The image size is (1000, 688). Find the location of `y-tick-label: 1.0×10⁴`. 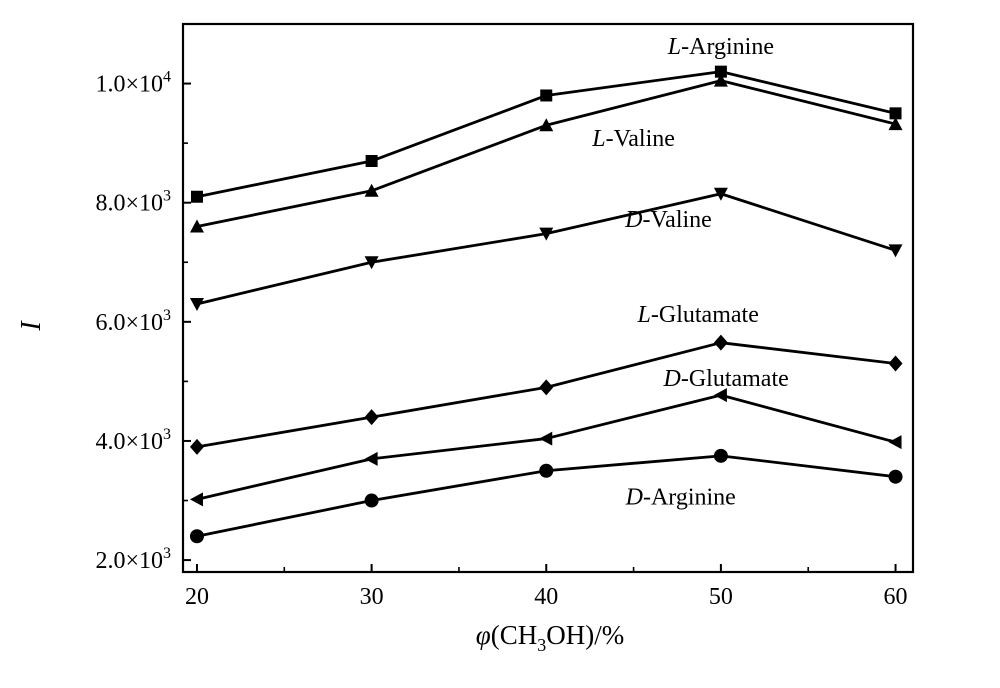

y-tick-label: 1.0×10⁴ is located at coordinates (133, 83).